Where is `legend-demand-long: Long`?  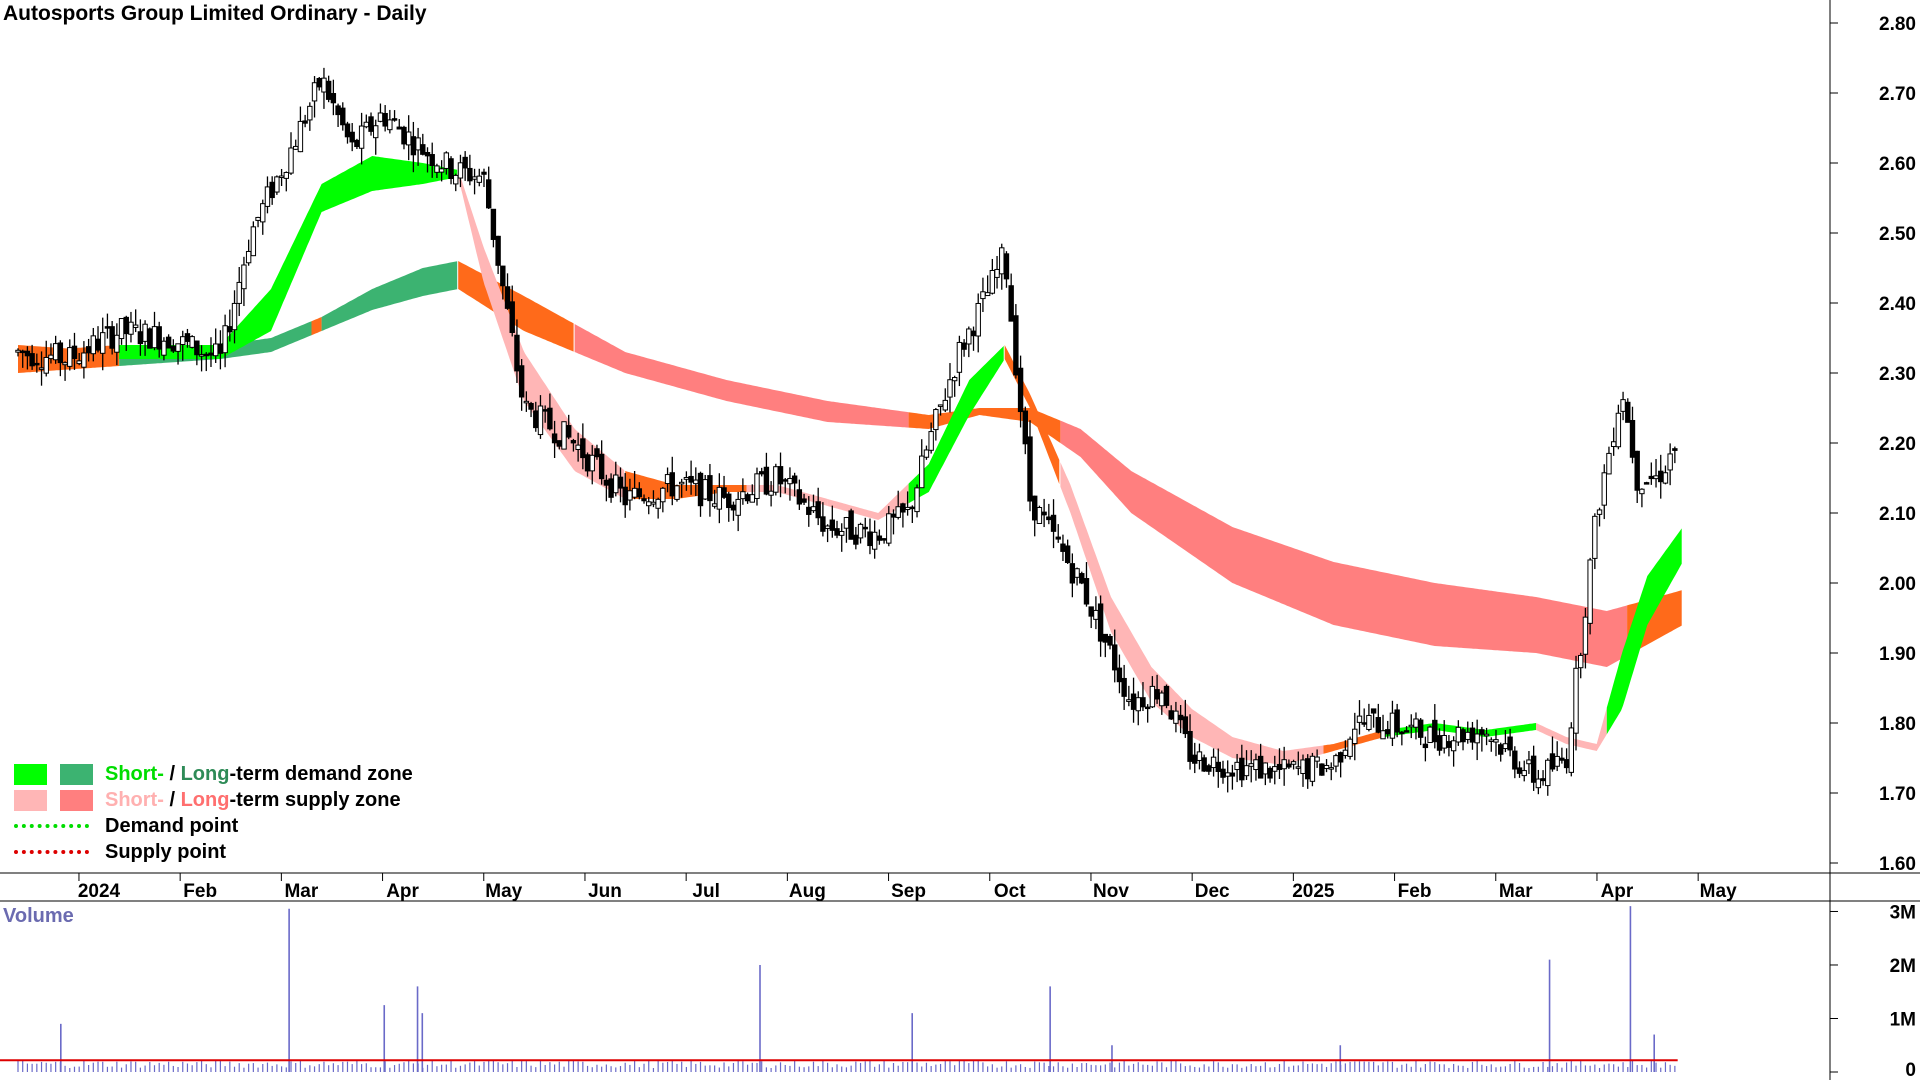
legend-demand-long: Long is located at coordinates (205, 774).